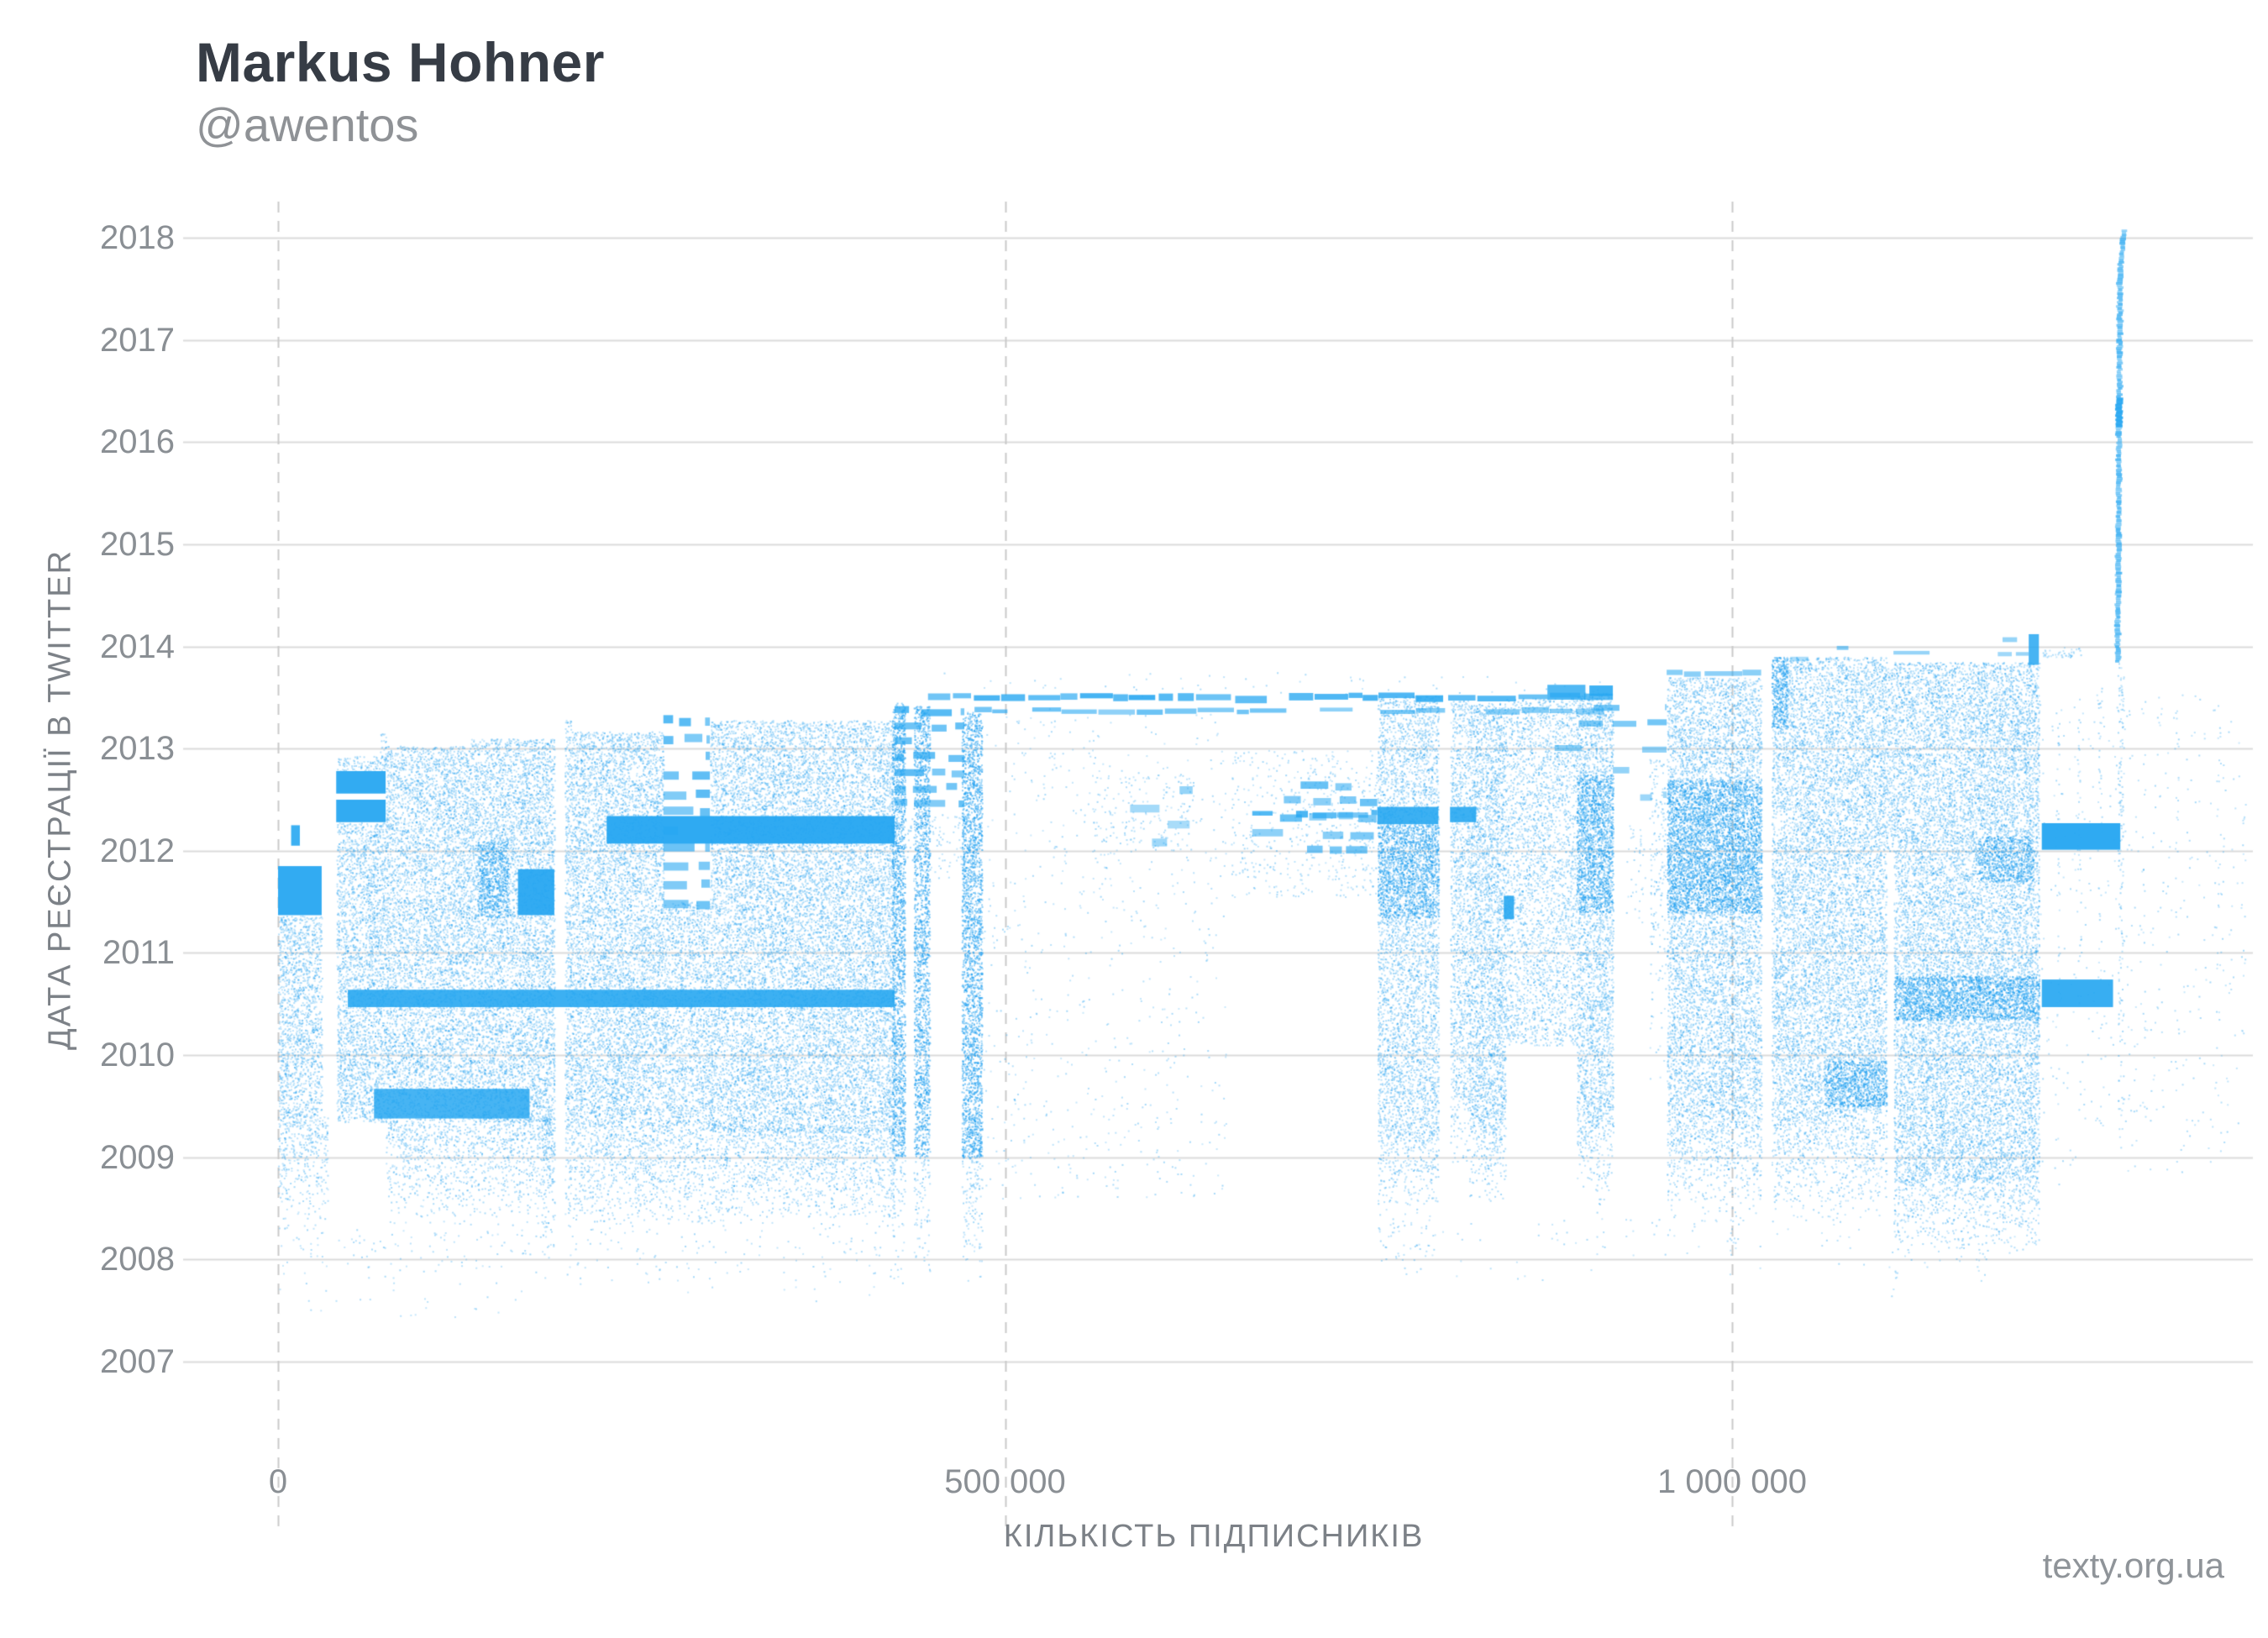 Image resolution: width=2268 pixels, height=1638 pixels. I want to click on y-tick-label: 2007, so click(137, 1362).